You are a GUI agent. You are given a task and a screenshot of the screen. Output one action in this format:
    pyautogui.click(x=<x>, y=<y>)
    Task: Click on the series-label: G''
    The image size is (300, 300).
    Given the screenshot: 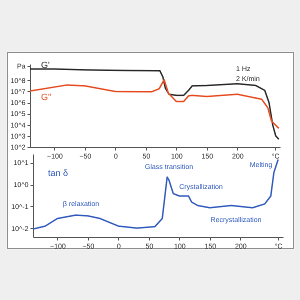 What is the action you would take?
    pyautogui.click(x=46, y=97)
    